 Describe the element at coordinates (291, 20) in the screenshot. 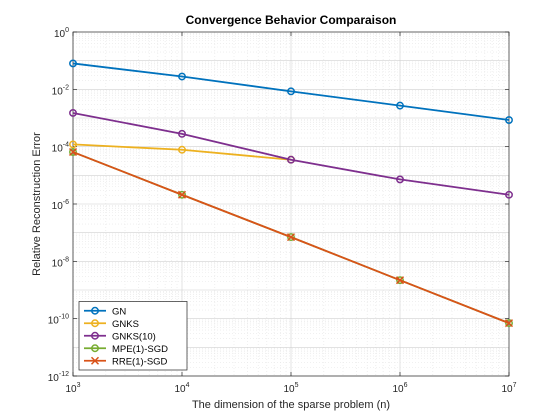

I see `chart-title: Convergence Behavior Comparaison` at that location.